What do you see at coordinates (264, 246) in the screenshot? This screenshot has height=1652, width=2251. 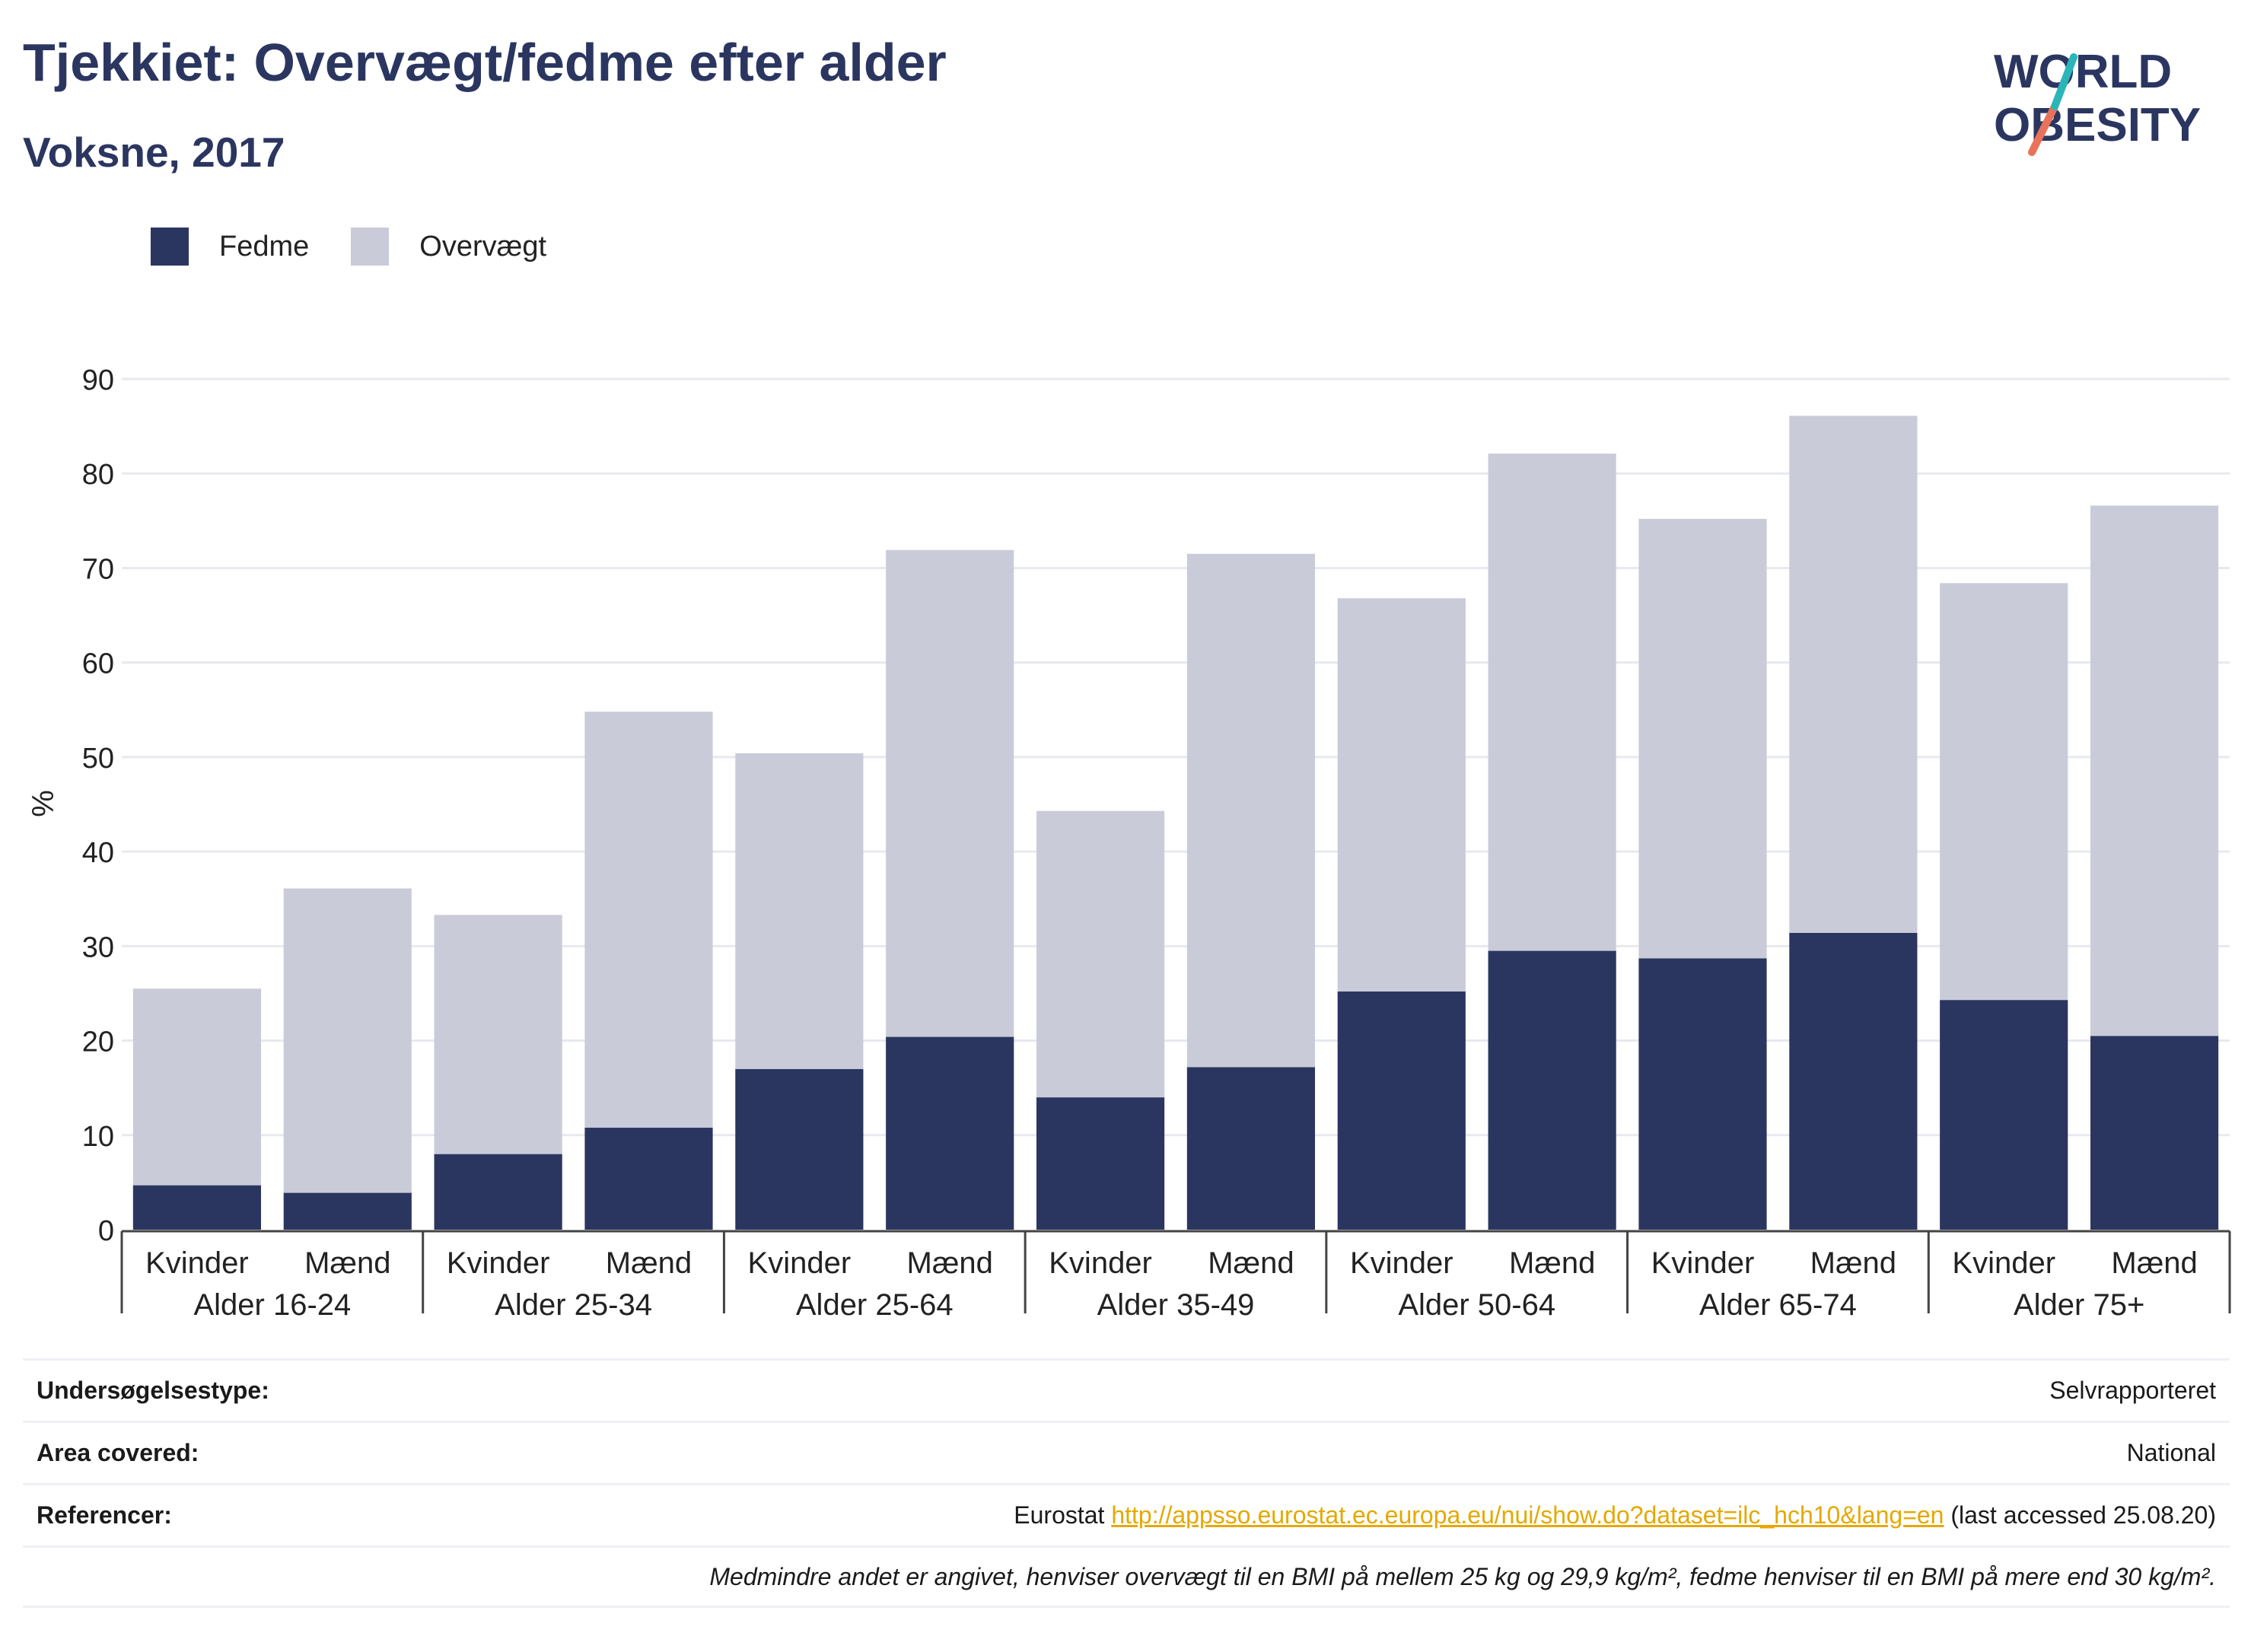 I see `legend-label-fedme: Fedme` at bounding box center [264, 246].